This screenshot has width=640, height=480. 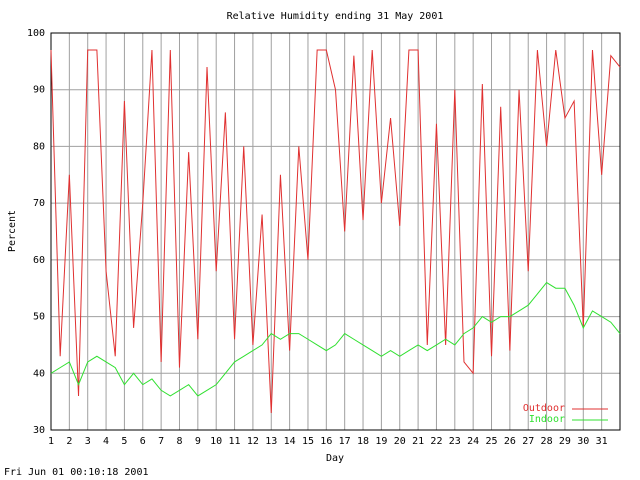 I want to click on x-tick-label: 3, so click(x=88, y=441).